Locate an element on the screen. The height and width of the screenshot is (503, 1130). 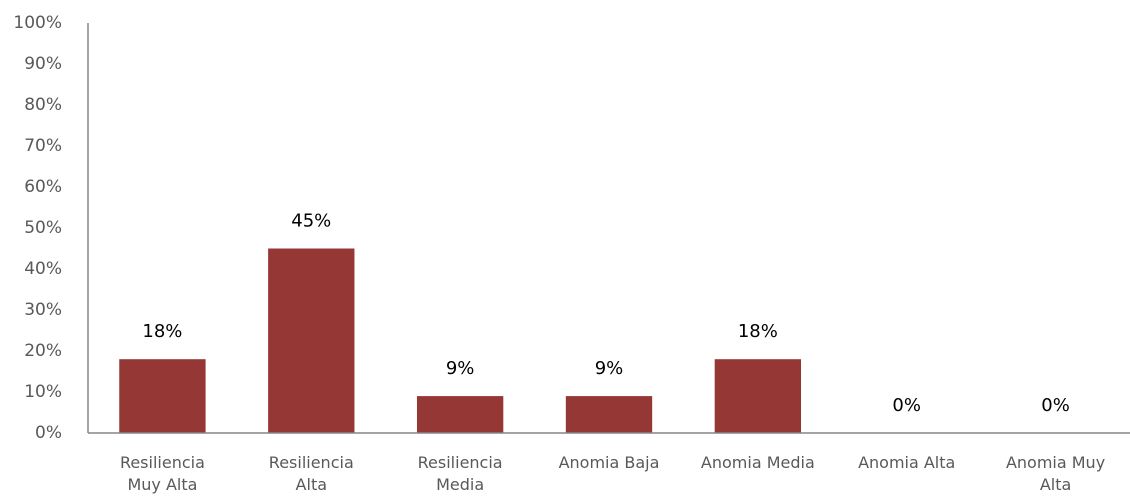
y-tick-label: 90% is located at coordinates (43, 64).